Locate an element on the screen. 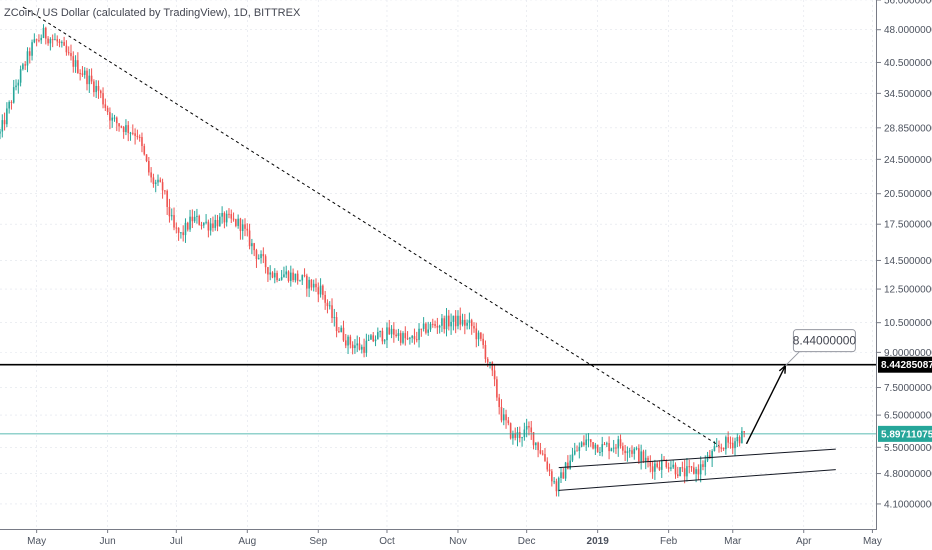 This screenshot has width=932, height=550. price-axis-panel is located at coordinates (904, 275).